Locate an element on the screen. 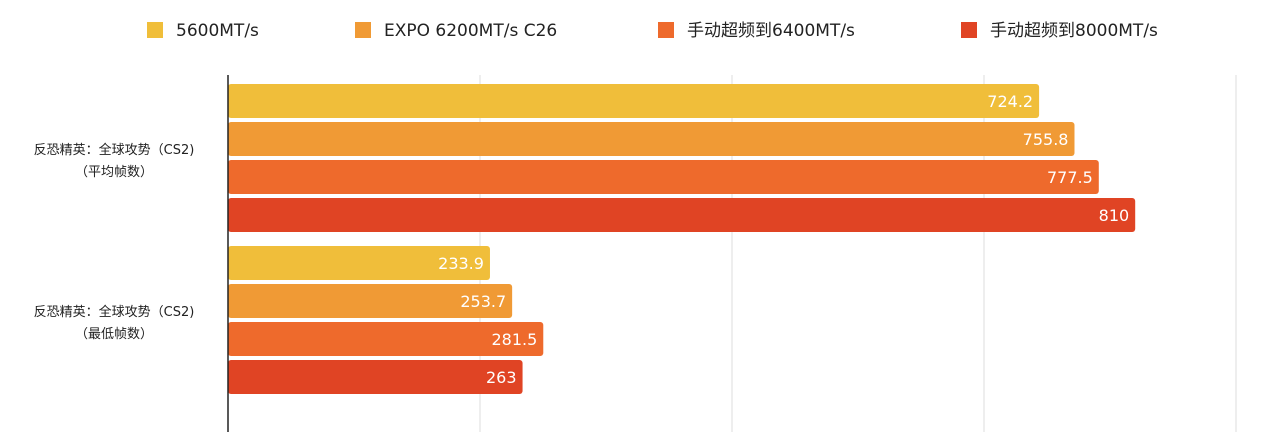 This screenshot has width=1280, height=432. data-label: 755.8 is located at coordinates (1046, 139).